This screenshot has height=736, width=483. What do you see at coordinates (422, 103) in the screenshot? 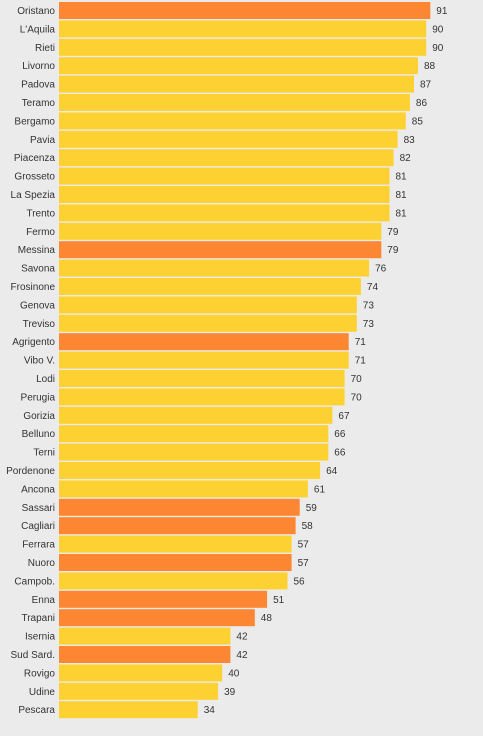
I see `value-label: 86` at bounding box center [422, 103].